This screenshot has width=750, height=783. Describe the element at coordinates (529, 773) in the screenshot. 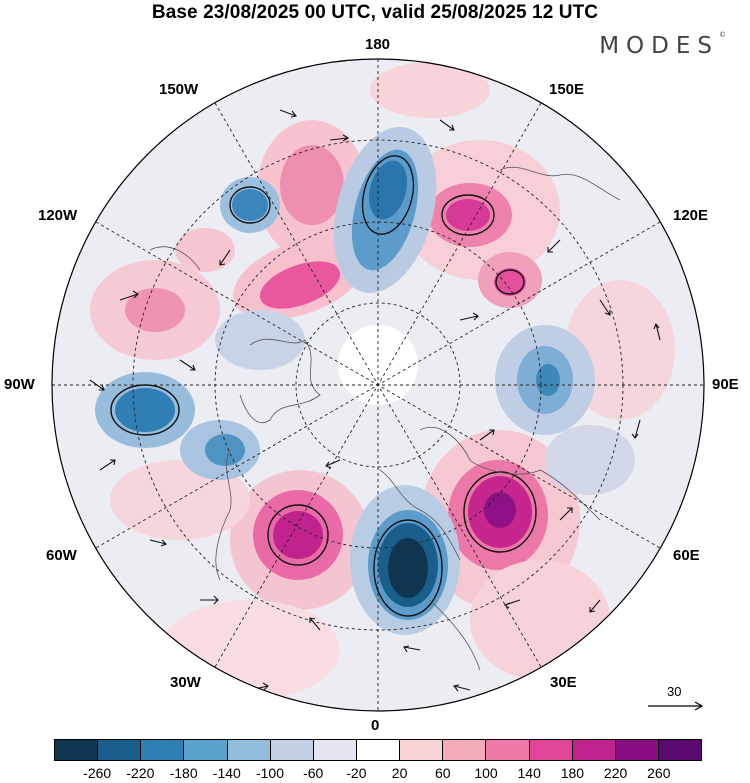

I see `colorbar-tick-label: 140` at that location.